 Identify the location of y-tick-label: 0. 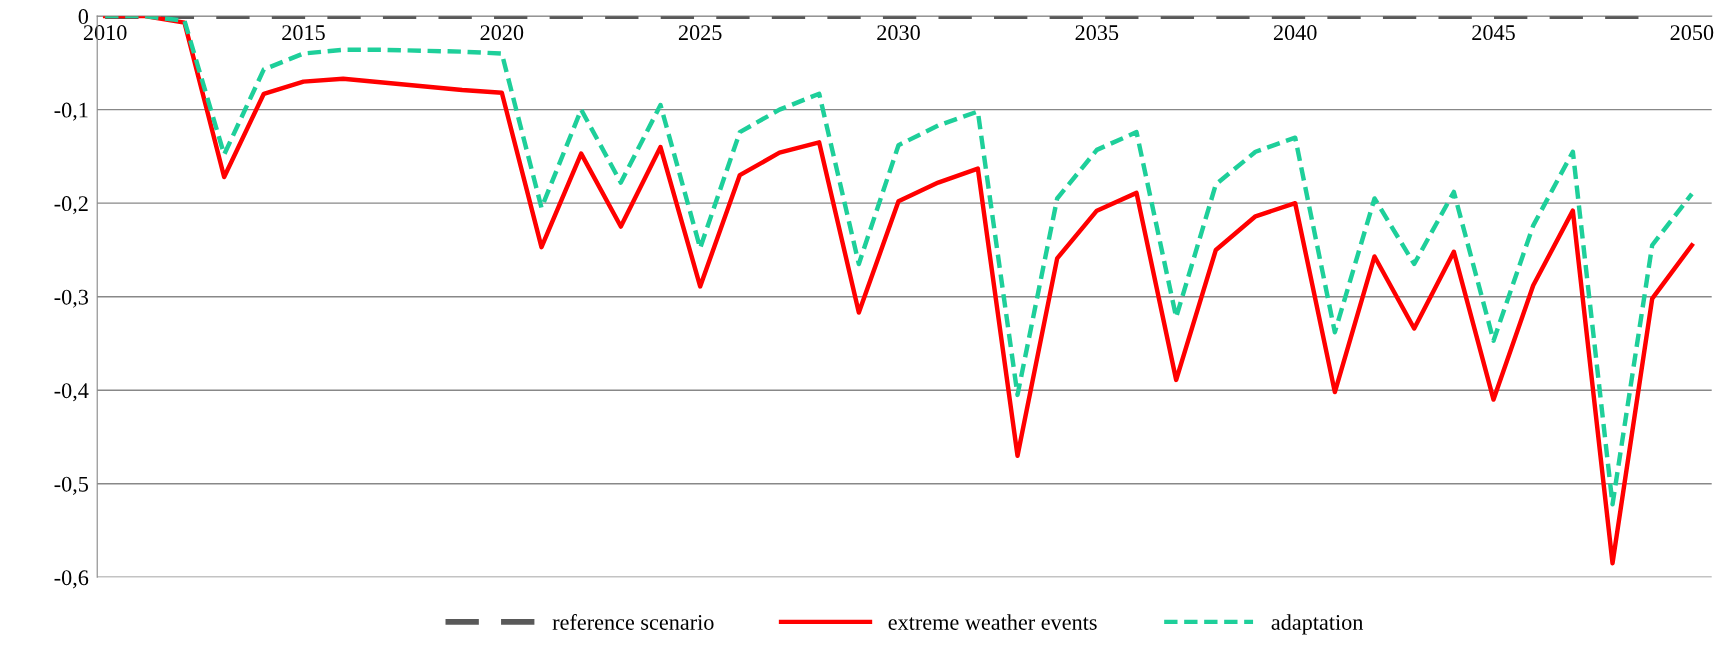
(83, 17).